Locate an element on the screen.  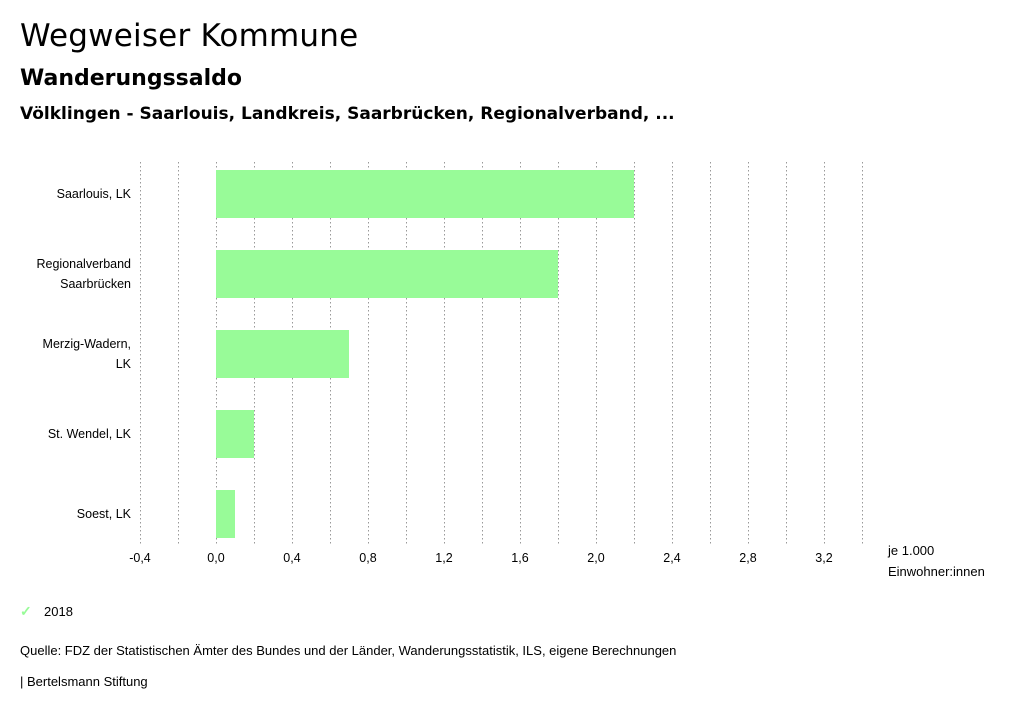
x-tick-label: 3,2 is located at coordinates (823, 558).